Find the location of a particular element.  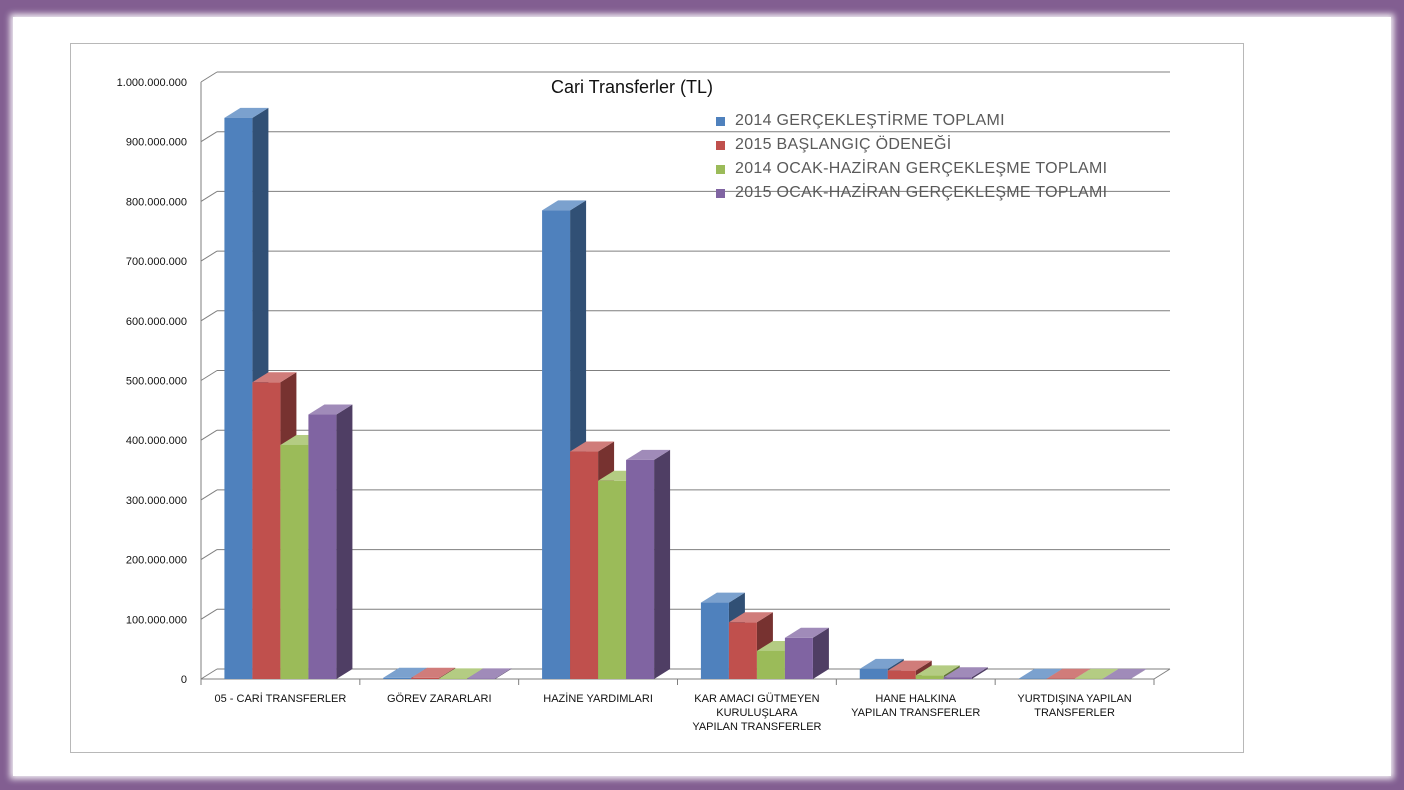

legend-label: 2014 GERÇEKLEŞTİRME TOPLAMI is located at coordinates (870, 120).